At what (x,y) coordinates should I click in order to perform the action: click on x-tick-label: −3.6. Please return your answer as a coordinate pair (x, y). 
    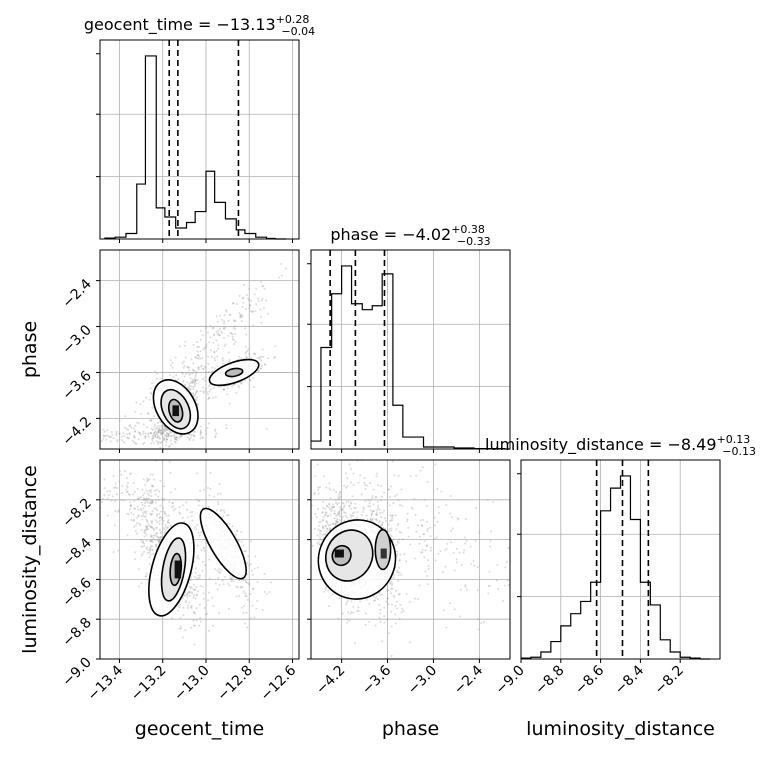
    Looking at the image, I should click on (376, 679).